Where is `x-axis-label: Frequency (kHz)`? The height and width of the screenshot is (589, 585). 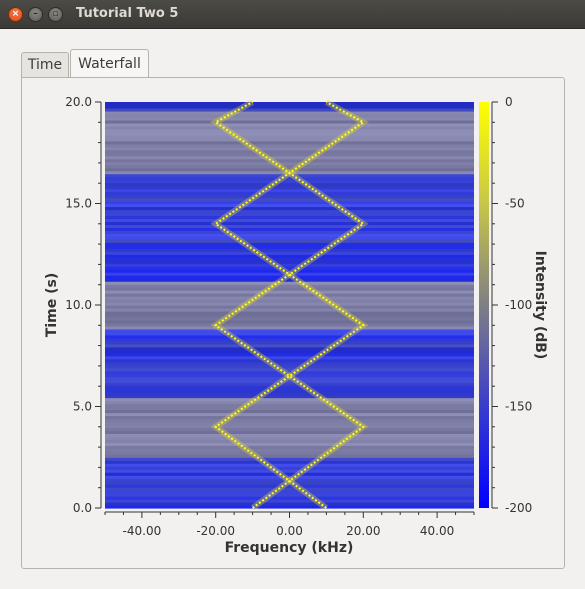
x-axis-label: Frequency (kHz) is located at coordinates (289, 548).